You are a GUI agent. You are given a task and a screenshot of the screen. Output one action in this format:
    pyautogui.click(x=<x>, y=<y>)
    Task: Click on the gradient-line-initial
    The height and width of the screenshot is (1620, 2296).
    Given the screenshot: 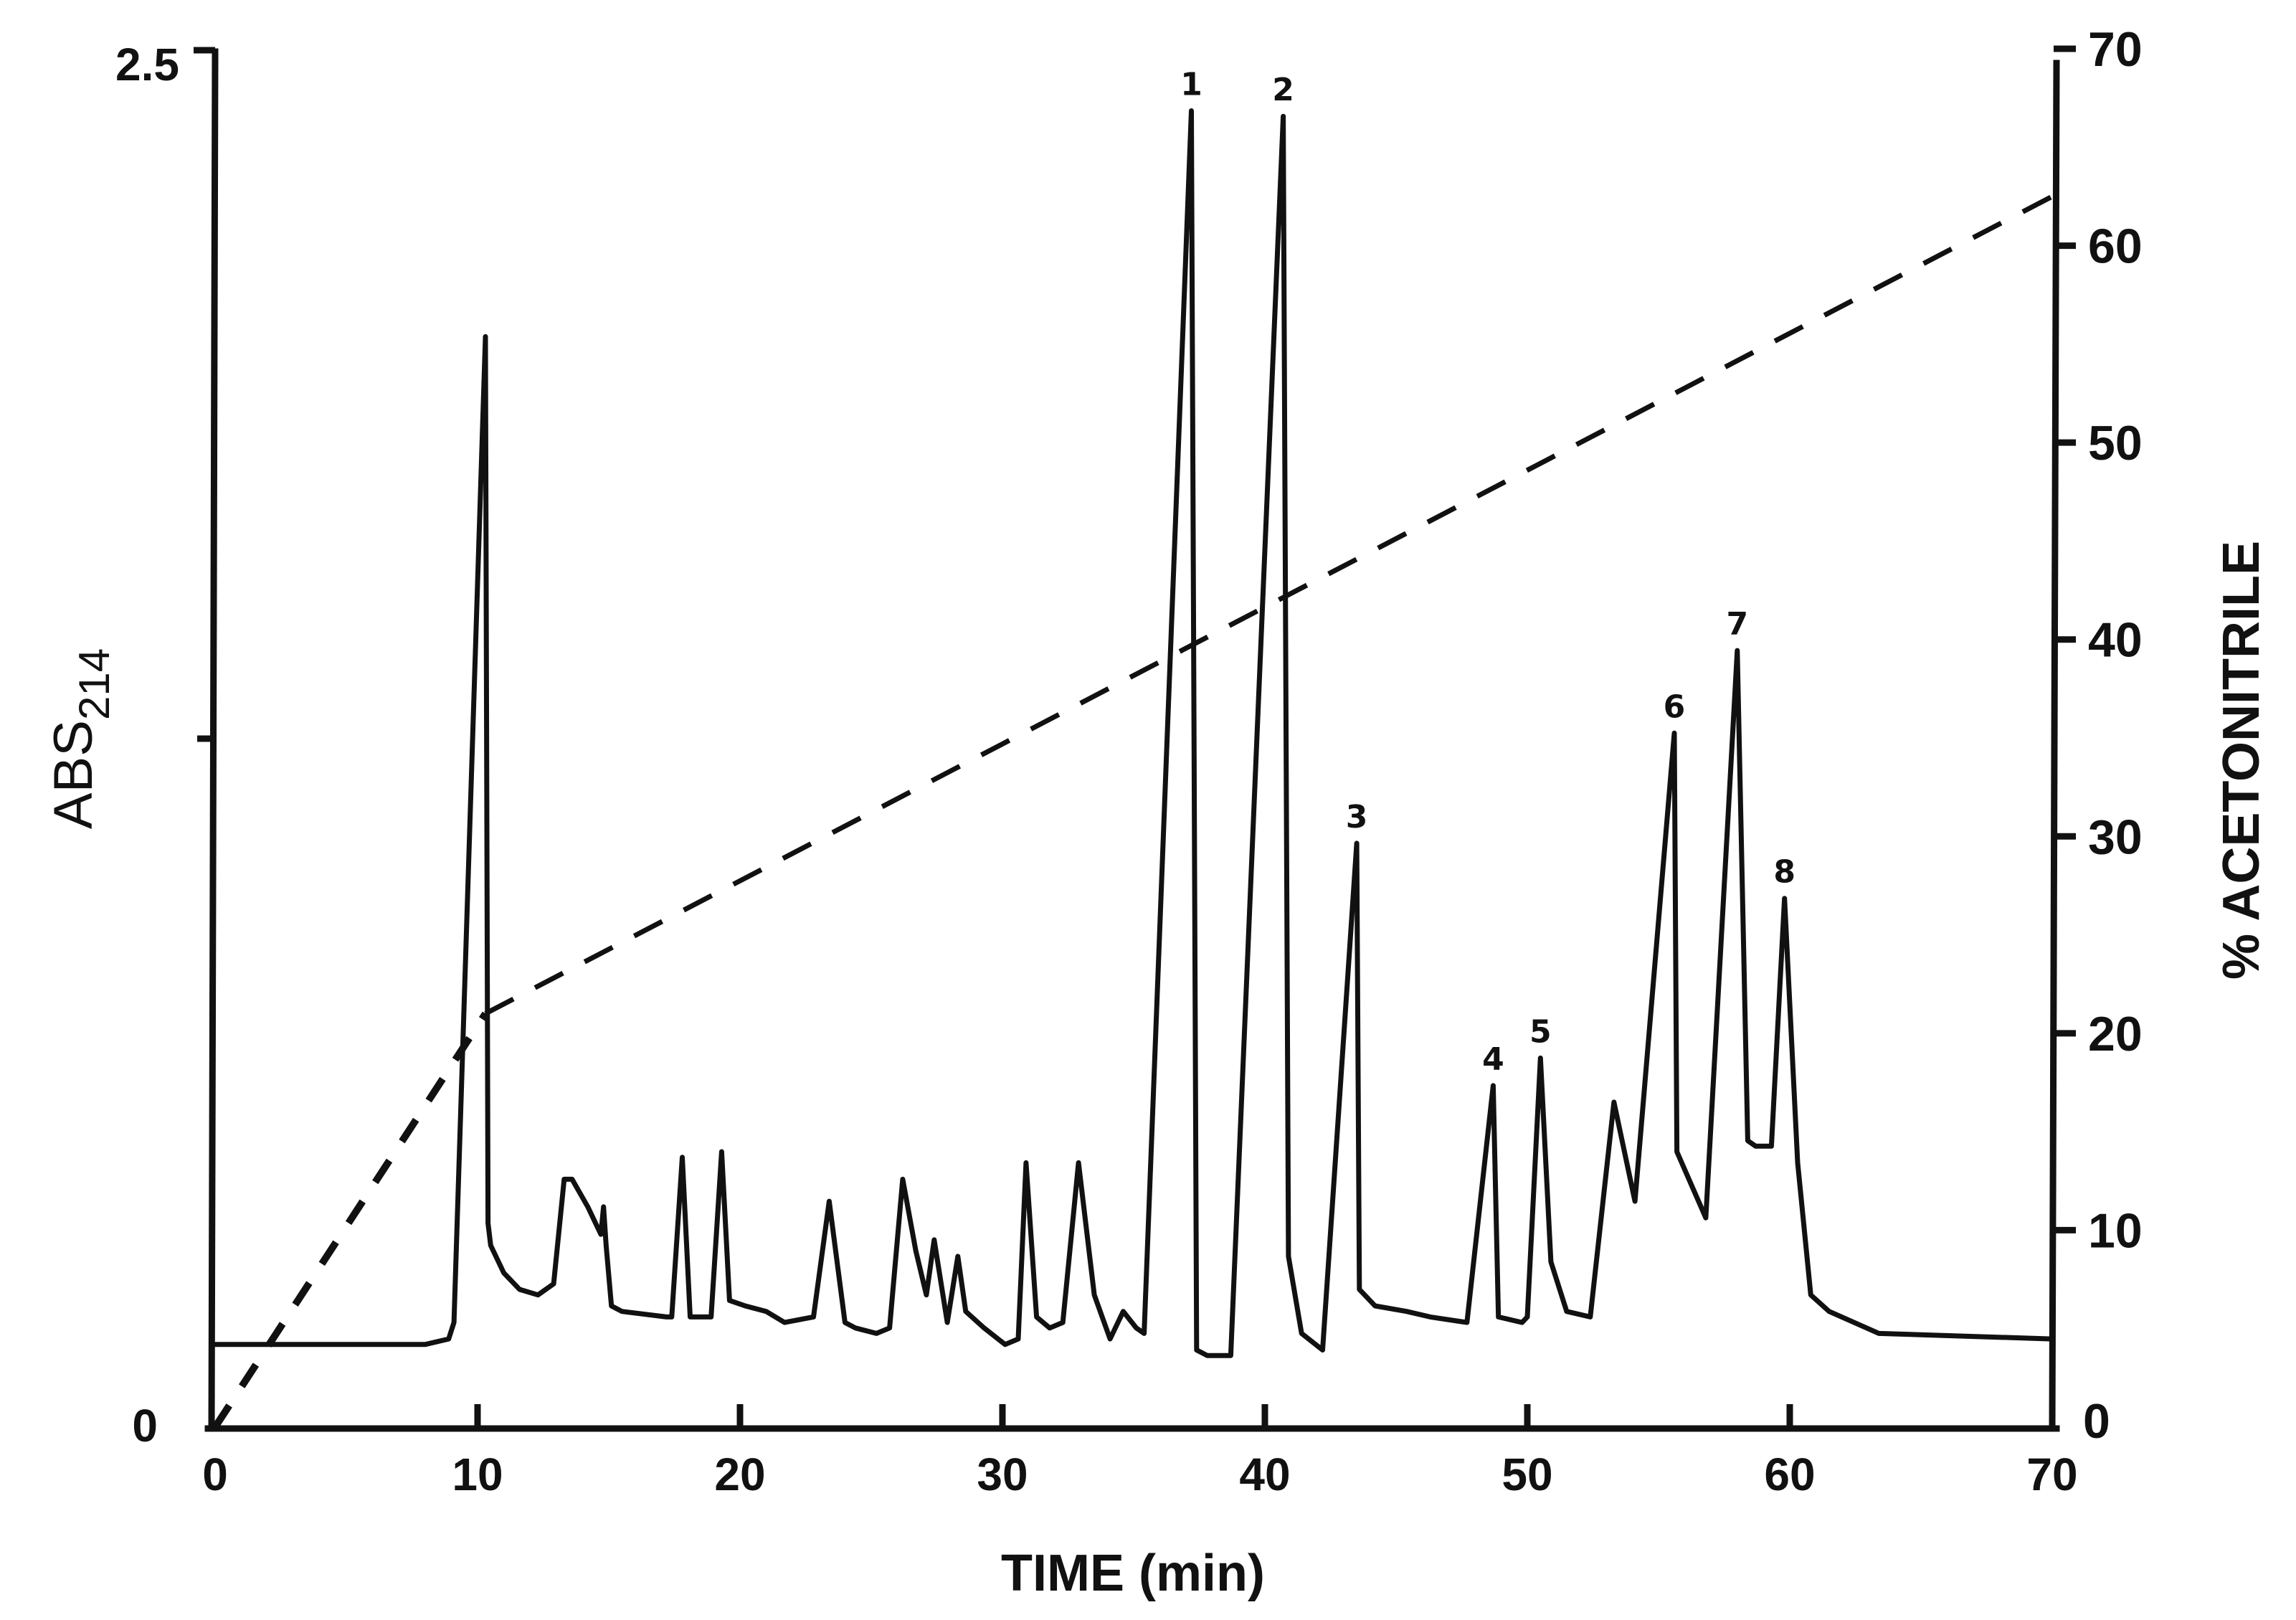 What is the action you would take?
    pyautogui.click(x=351, y=1220)
    